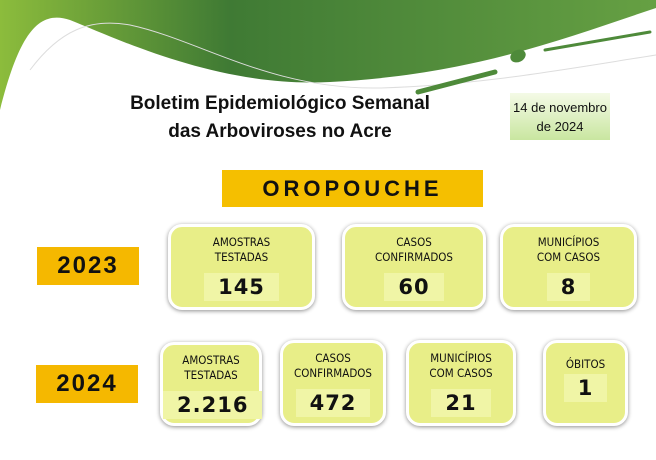  I want to click on stat-card: ÓBITOS 1, so click(585, 383).